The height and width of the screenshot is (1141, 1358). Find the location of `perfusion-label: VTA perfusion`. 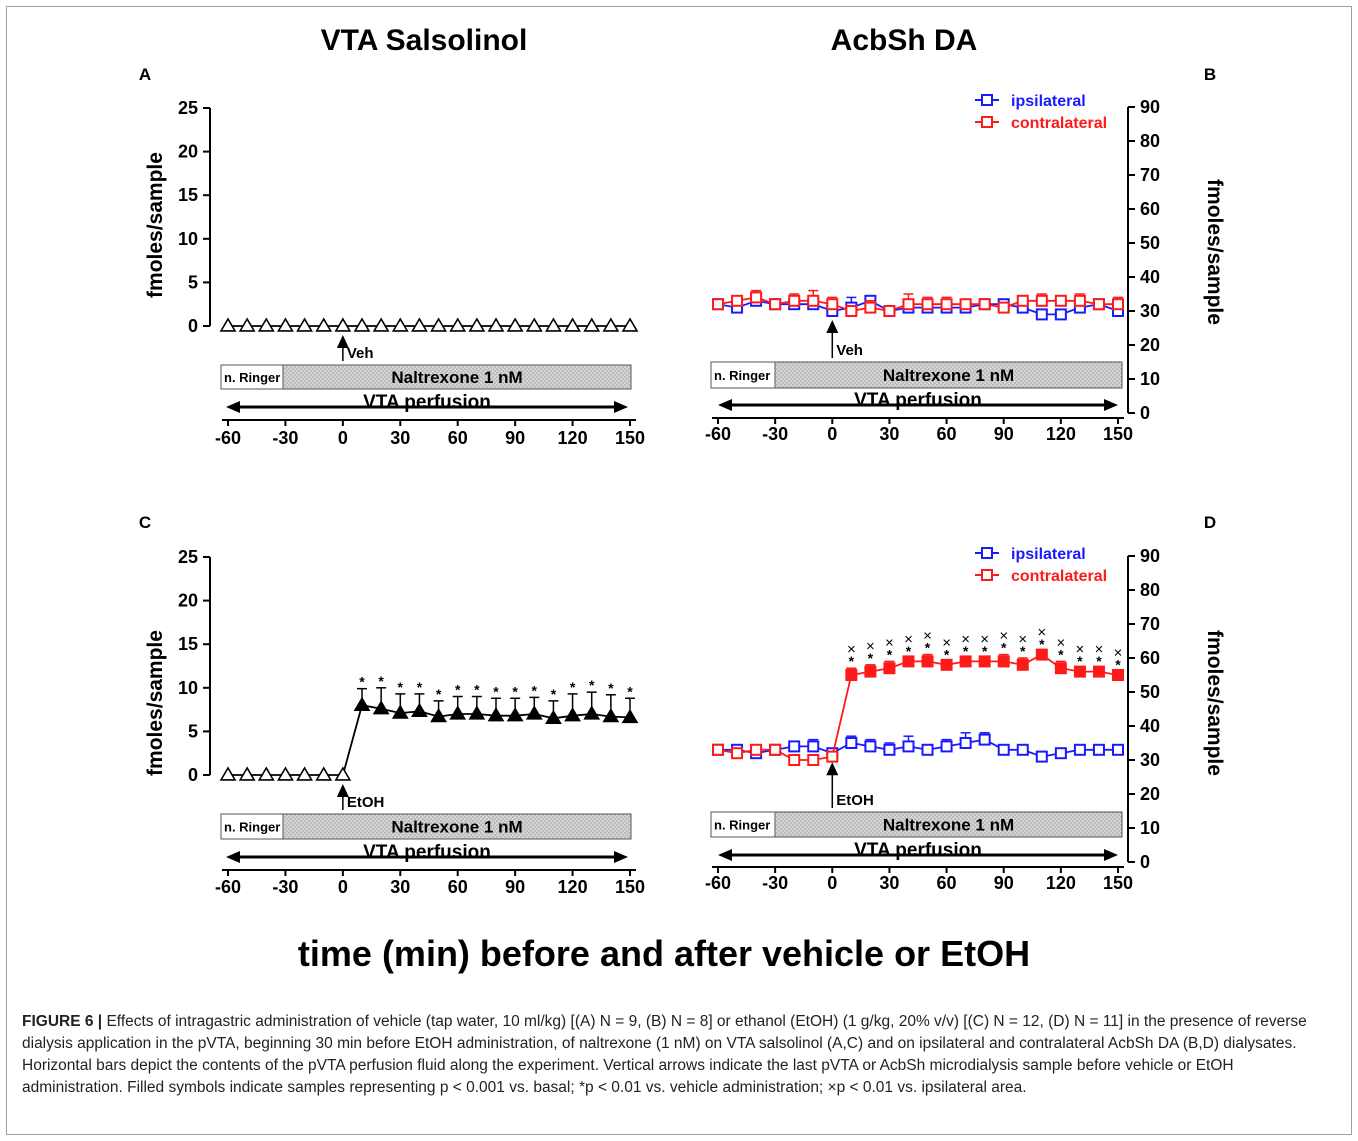

perfusion-label: VTA perfusion is located at coordinates (427, 852).